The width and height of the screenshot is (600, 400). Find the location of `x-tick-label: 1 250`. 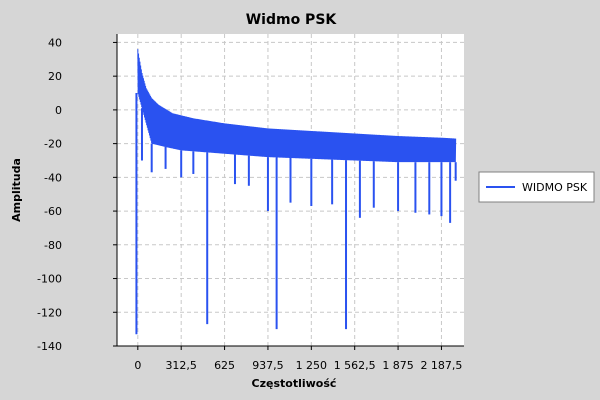

x-tick-label: 1 250 is located at coordinates (312, 365).